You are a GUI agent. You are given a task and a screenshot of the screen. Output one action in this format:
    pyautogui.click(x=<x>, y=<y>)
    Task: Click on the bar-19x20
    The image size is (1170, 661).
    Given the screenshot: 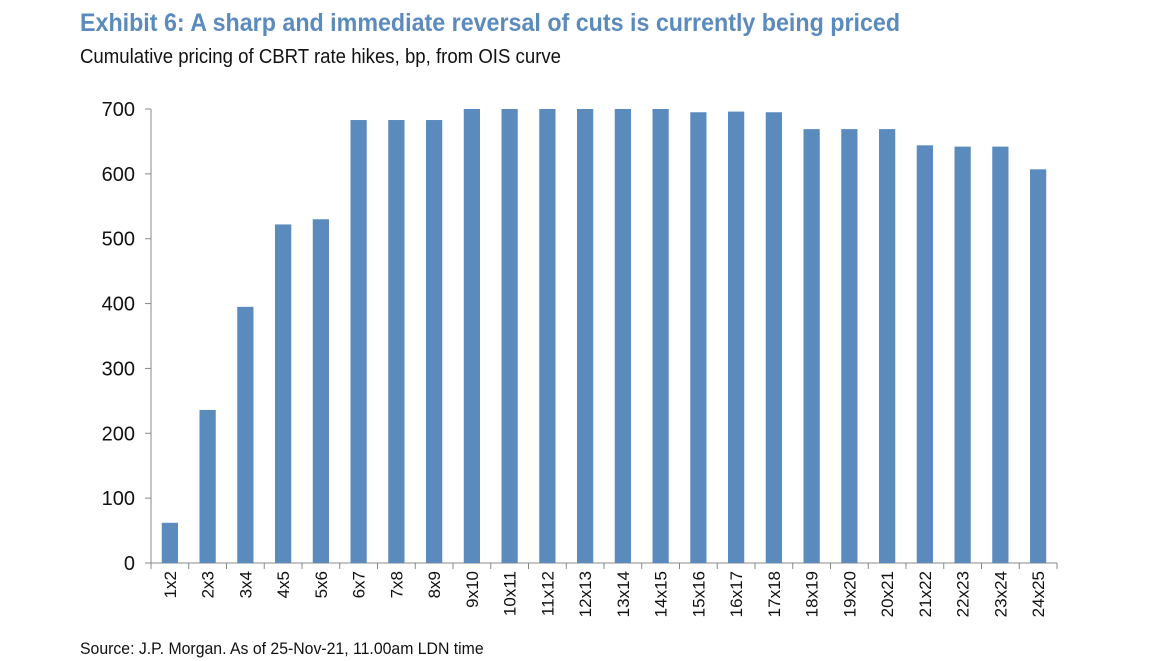 What is the action you would take?
    pyautogui.click(x=849, y=346)
    